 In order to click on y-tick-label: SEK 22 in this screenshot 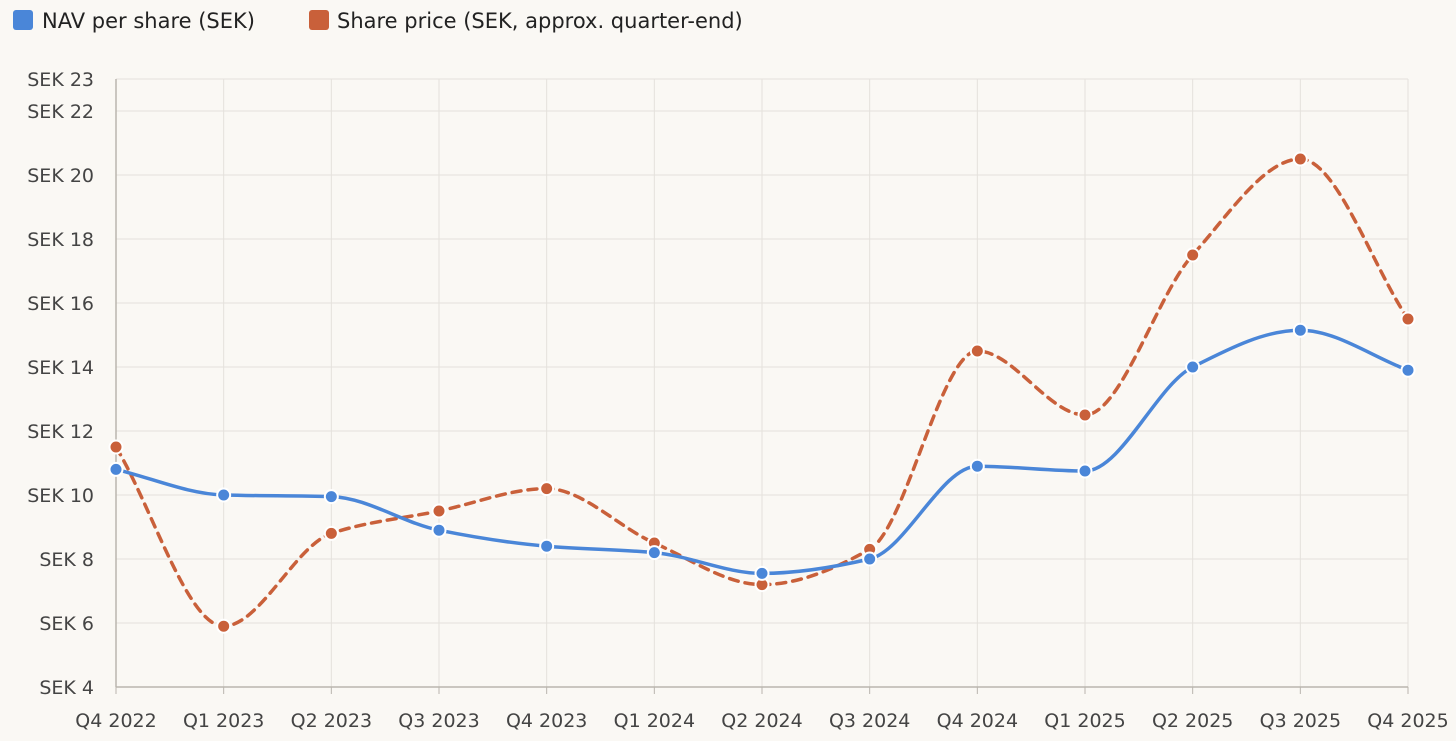, I will do `click(60, 112)`.